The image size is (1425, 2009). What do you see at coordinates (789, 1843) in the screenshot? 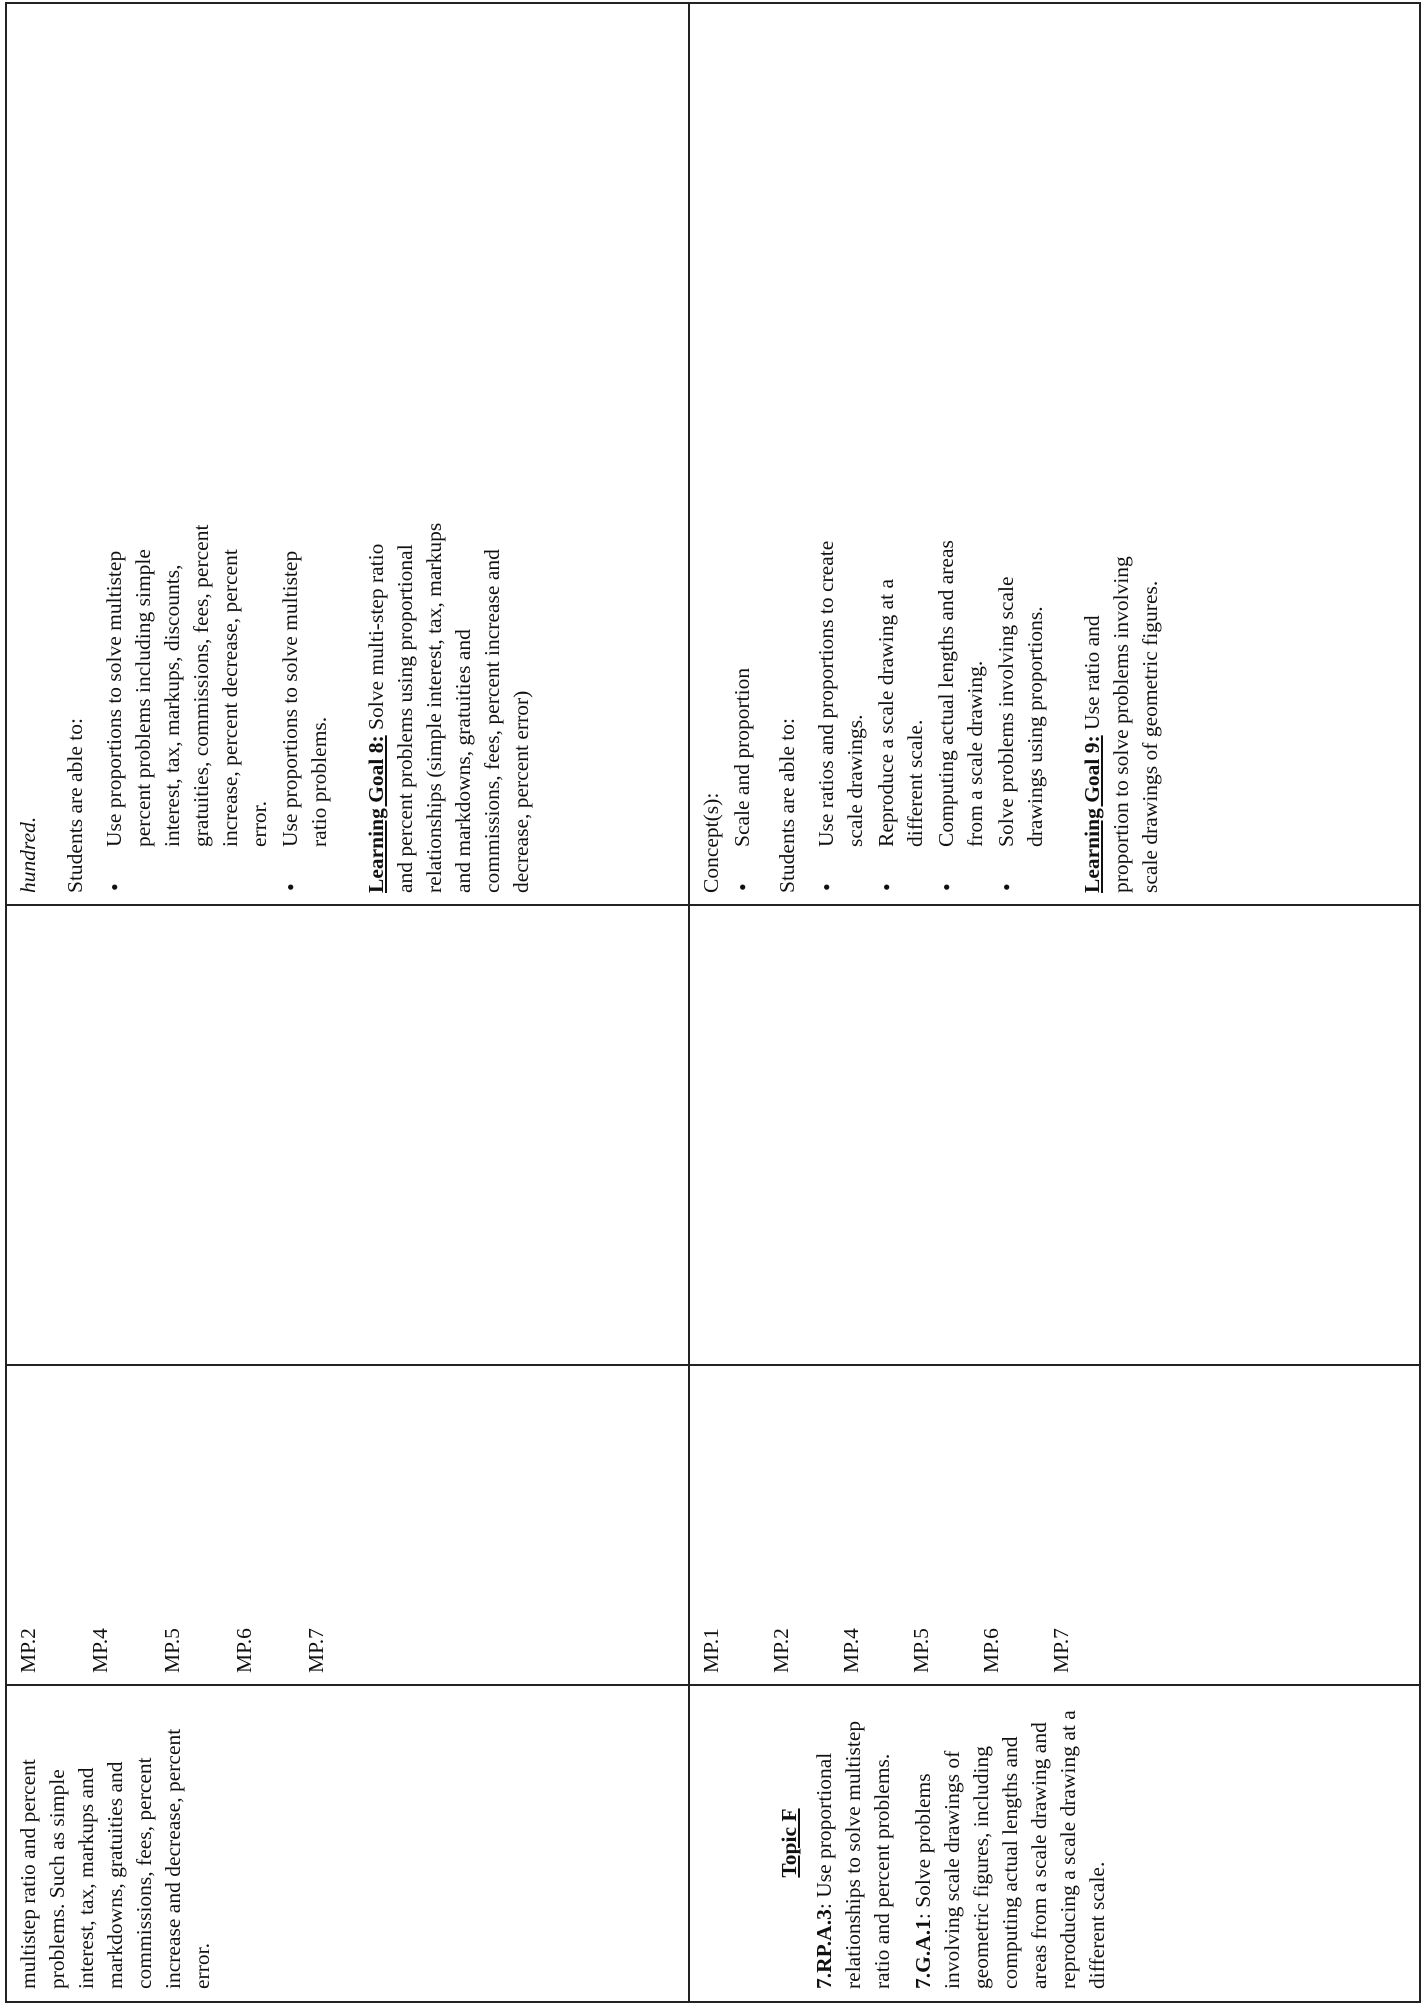
I see `topic-heading: Topic F` at bounding box center [789, 1843].